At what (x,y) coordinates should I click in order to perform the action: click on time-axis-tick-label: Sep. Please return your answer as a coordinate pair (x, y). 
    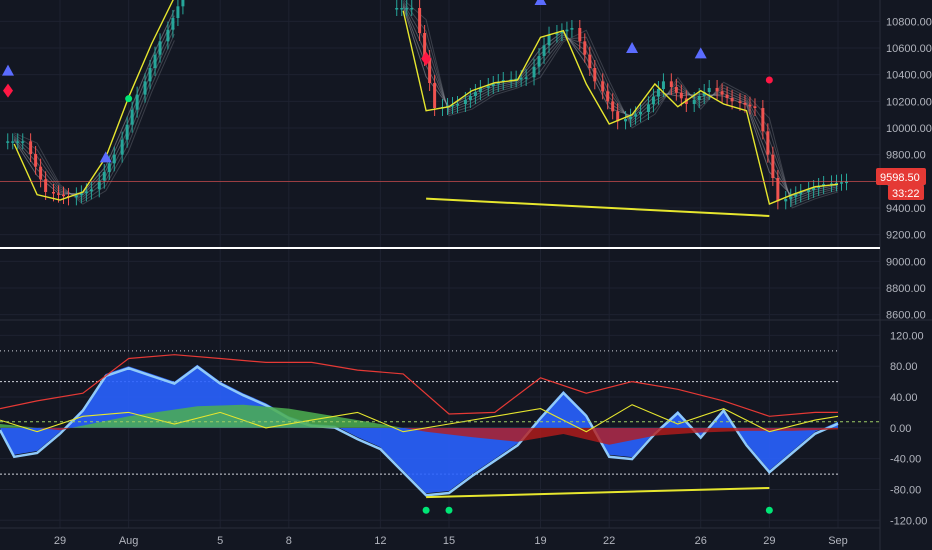
    Looking at the image, I should click on (838, 541).